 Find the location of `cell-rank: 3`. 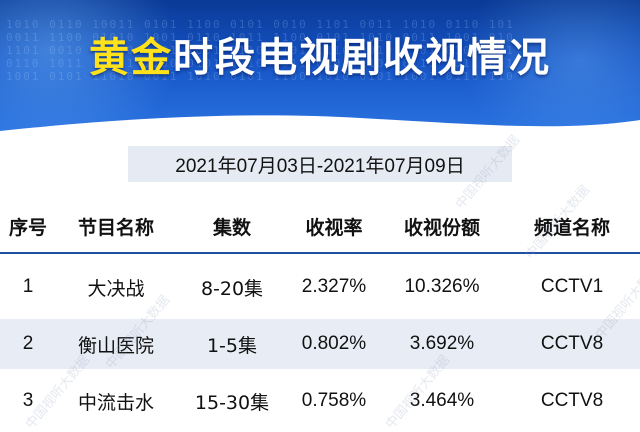

cell-rank: 3 is located at coordinates (28, 400).